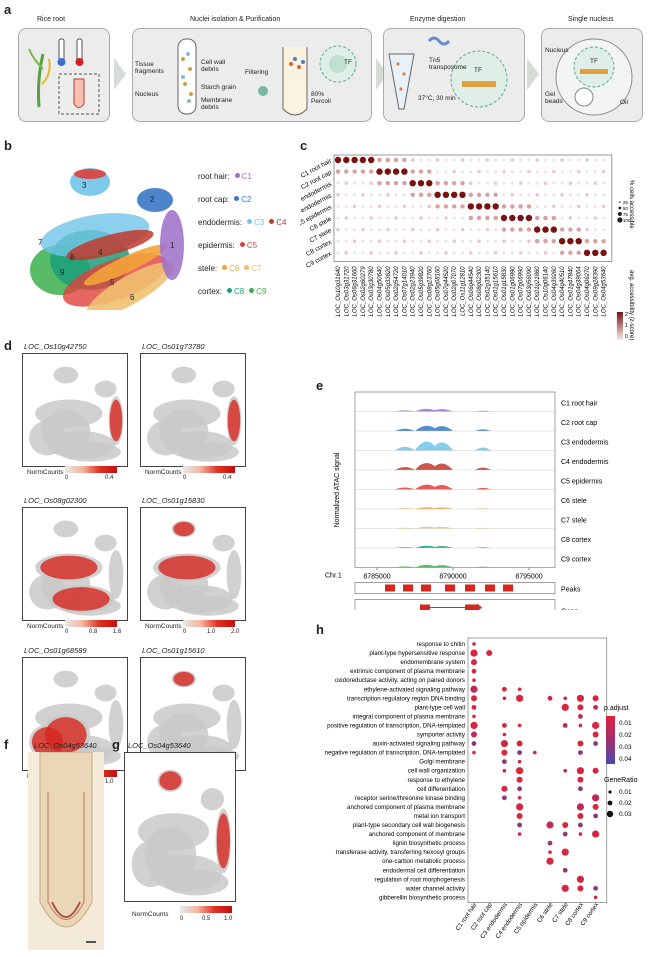 Image resolution: width=650 pixels, height=957 pixels. Describe the element at coordinates (117, 632) in the screenshot. I see `colorbar-tick: 1.6` at that location.